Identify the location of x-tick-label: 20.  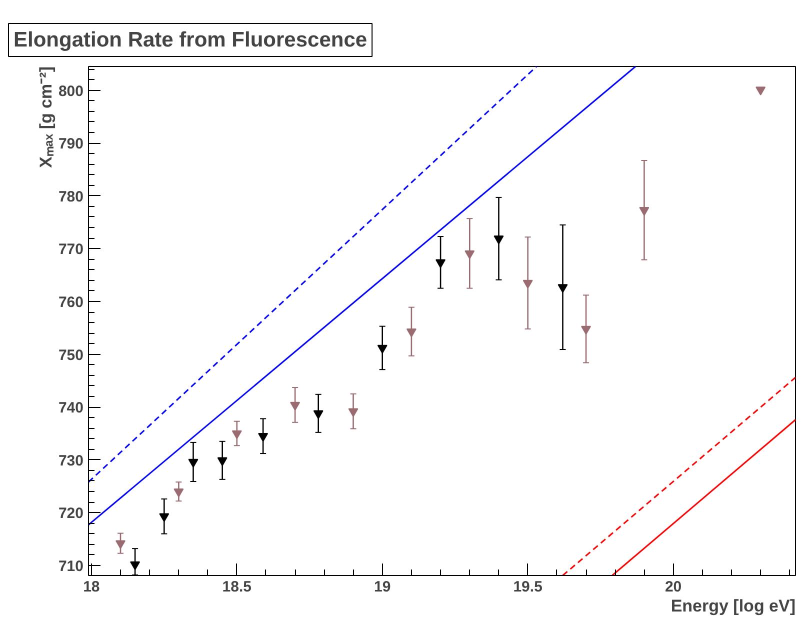
(673, 587).